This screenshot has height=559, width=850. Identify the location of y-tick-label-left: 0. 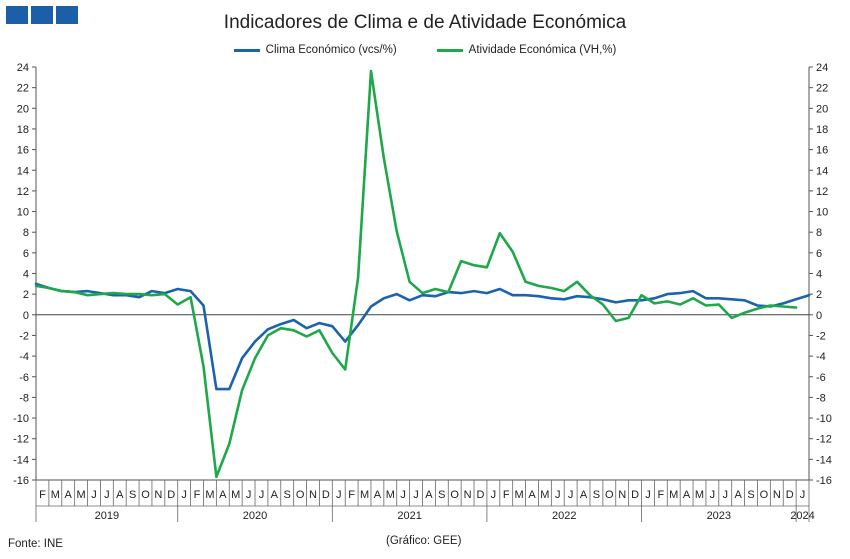
(26, 316).